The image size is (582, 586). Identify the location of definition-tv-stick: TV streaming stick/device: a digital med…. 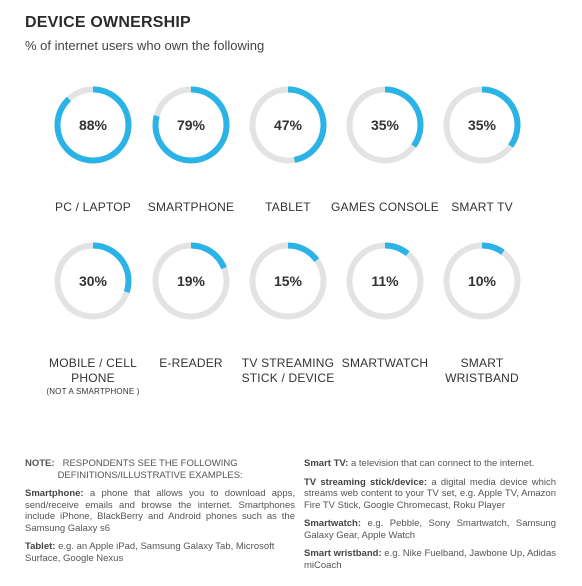
(430, 494).